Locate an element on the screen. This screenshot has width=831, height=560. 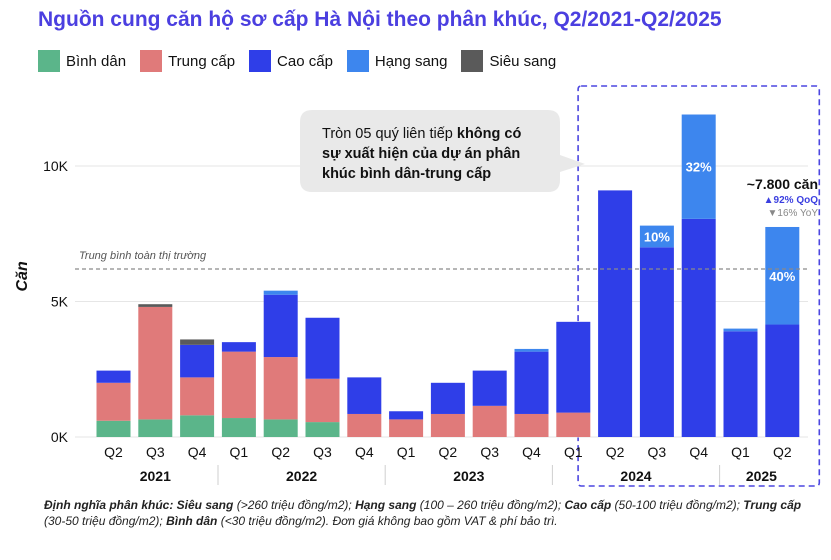
footnote-text: (100 – 260 triệu đồng/m2); is located at coordinates (490, 505).